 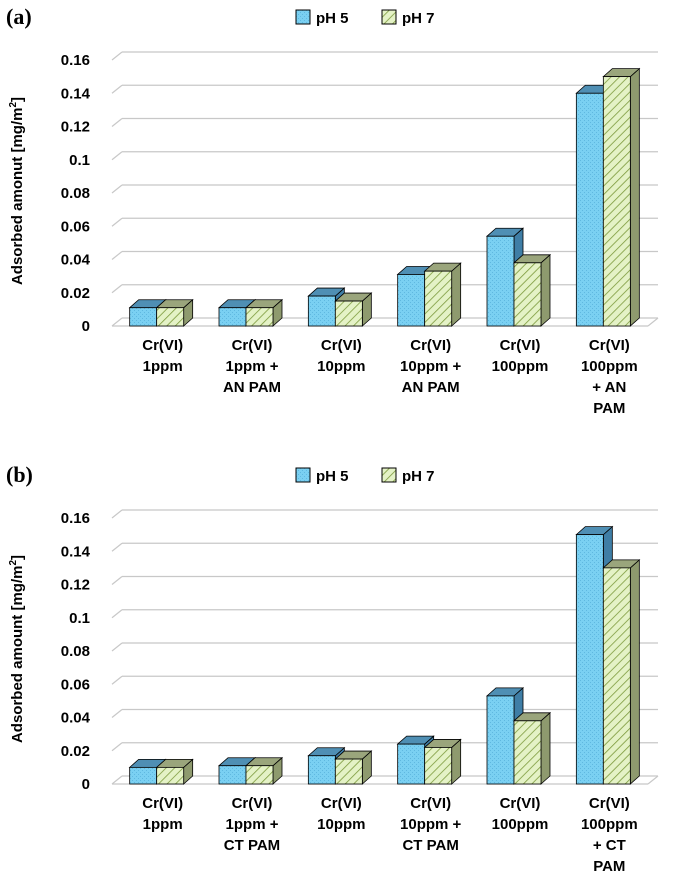 I want to click on x-tick-label-line: 1ppm, so click(x=163, y=366).